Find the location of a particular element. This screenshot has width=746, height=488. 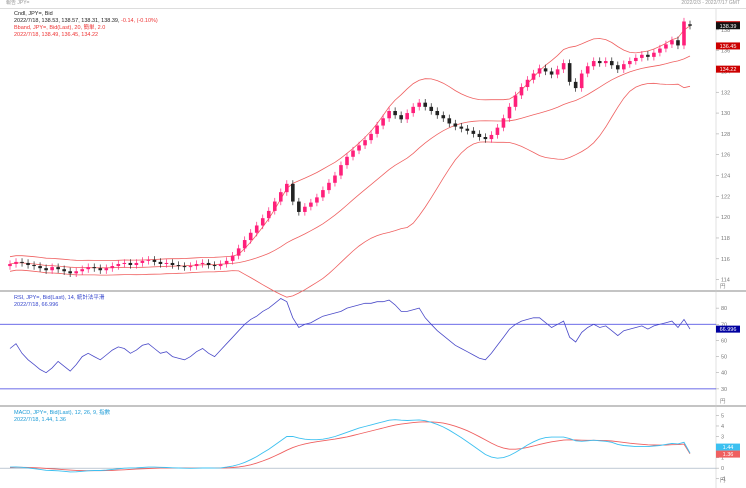

y-tick-label: 5 is located at coordinates (722, 416).